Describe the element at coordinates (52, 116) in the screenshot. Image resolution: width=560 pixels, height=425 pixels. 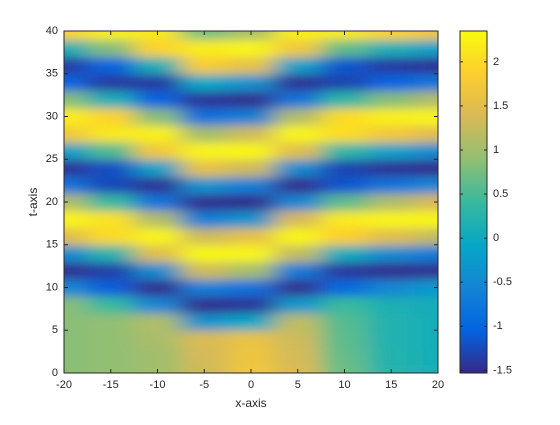
I see `y-tick-label: 30` at that location.